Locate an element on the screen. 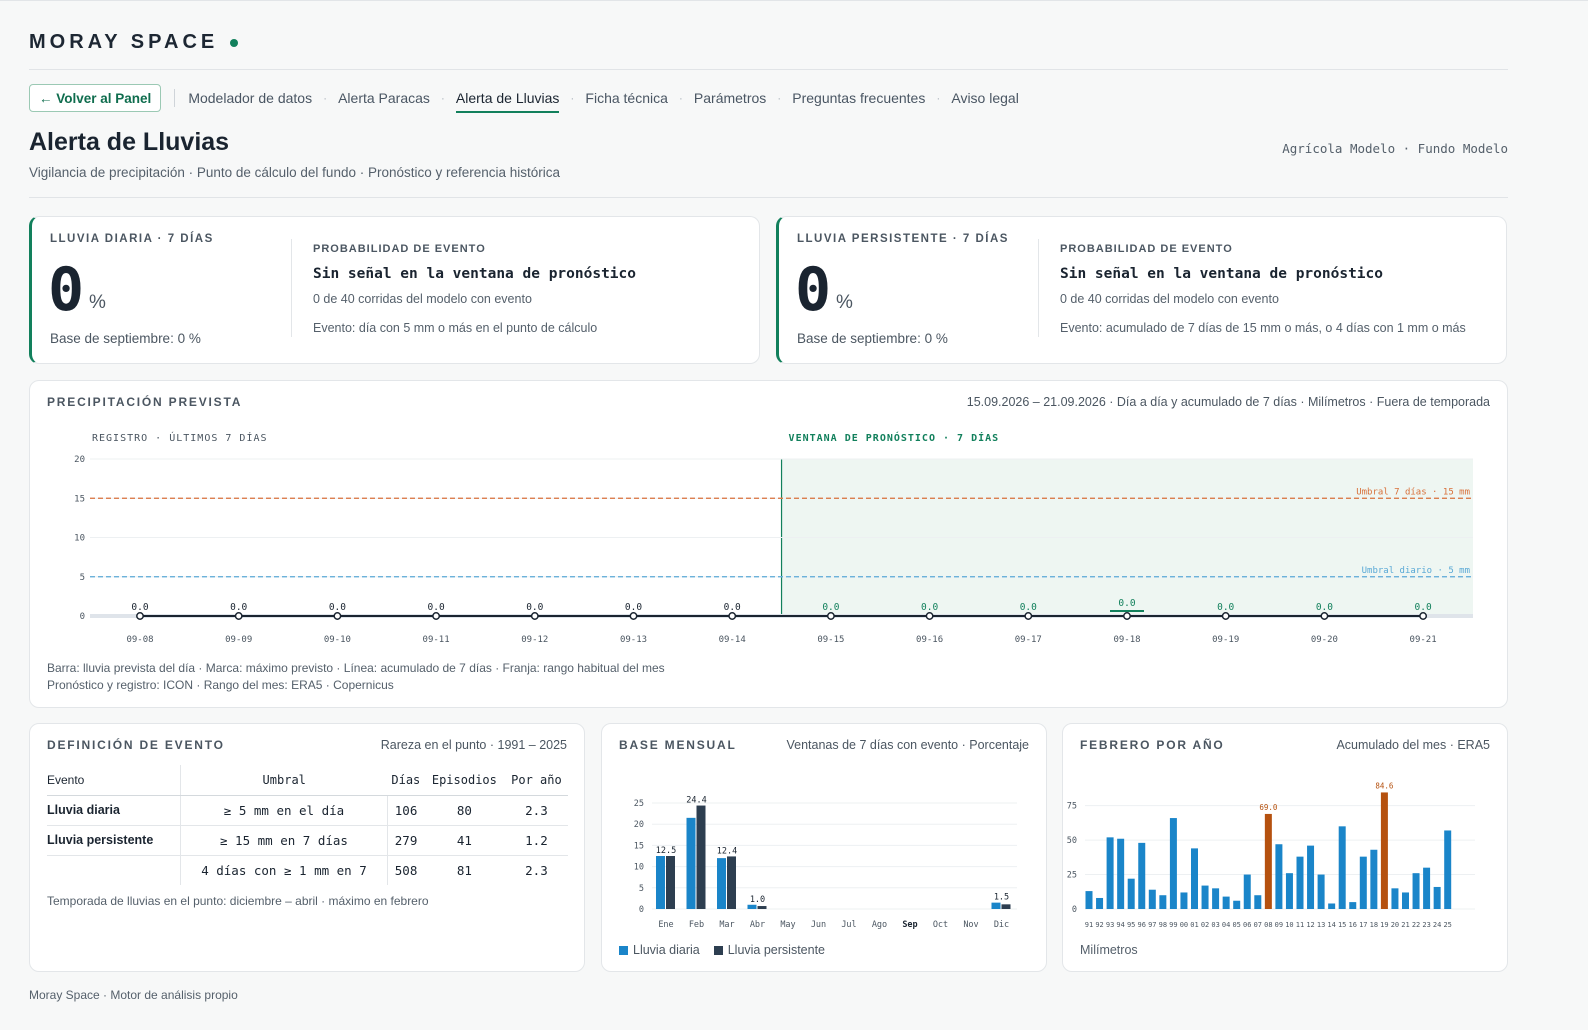  x-tick-label: 93 is located at coordinates (1110, 925).